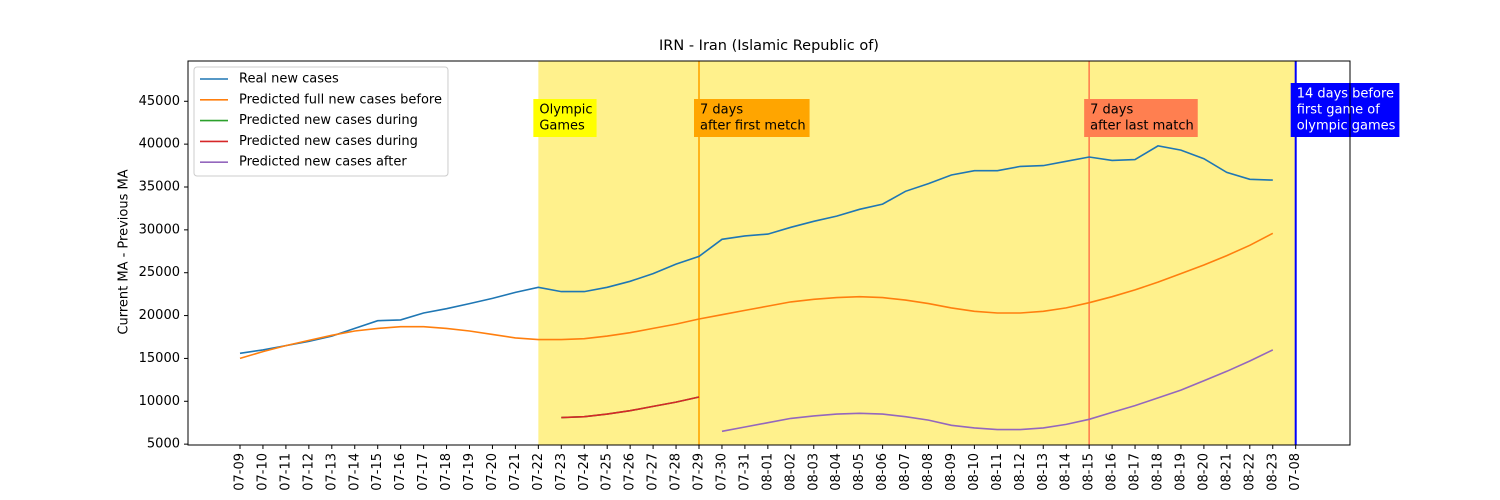  Describe the element at coordinates (446, 472) in the screenshot. I see `x-tick-label: 07-18` at that location.